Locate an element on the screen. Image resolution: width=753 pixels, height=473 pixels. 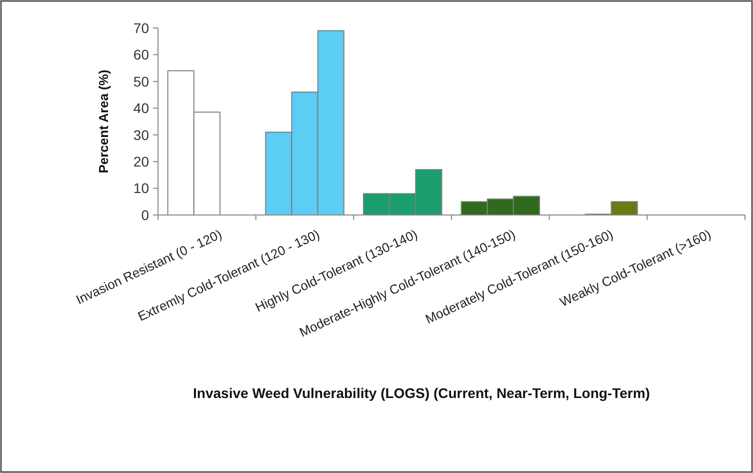
y-tick-label: 70 is located at coordinates (141, 28).